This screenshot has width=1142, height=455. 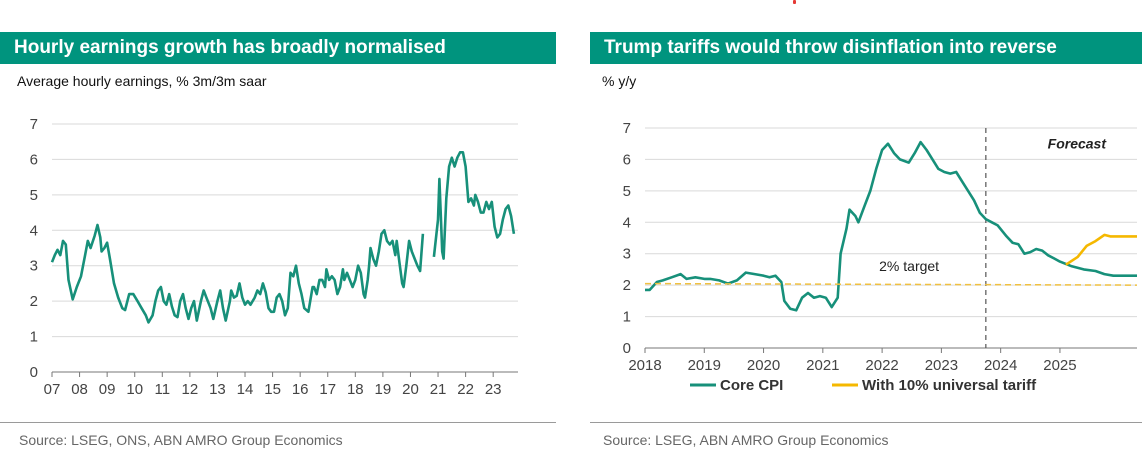 I want to click on x-tick-label: 11, so click(x=163, y=389).